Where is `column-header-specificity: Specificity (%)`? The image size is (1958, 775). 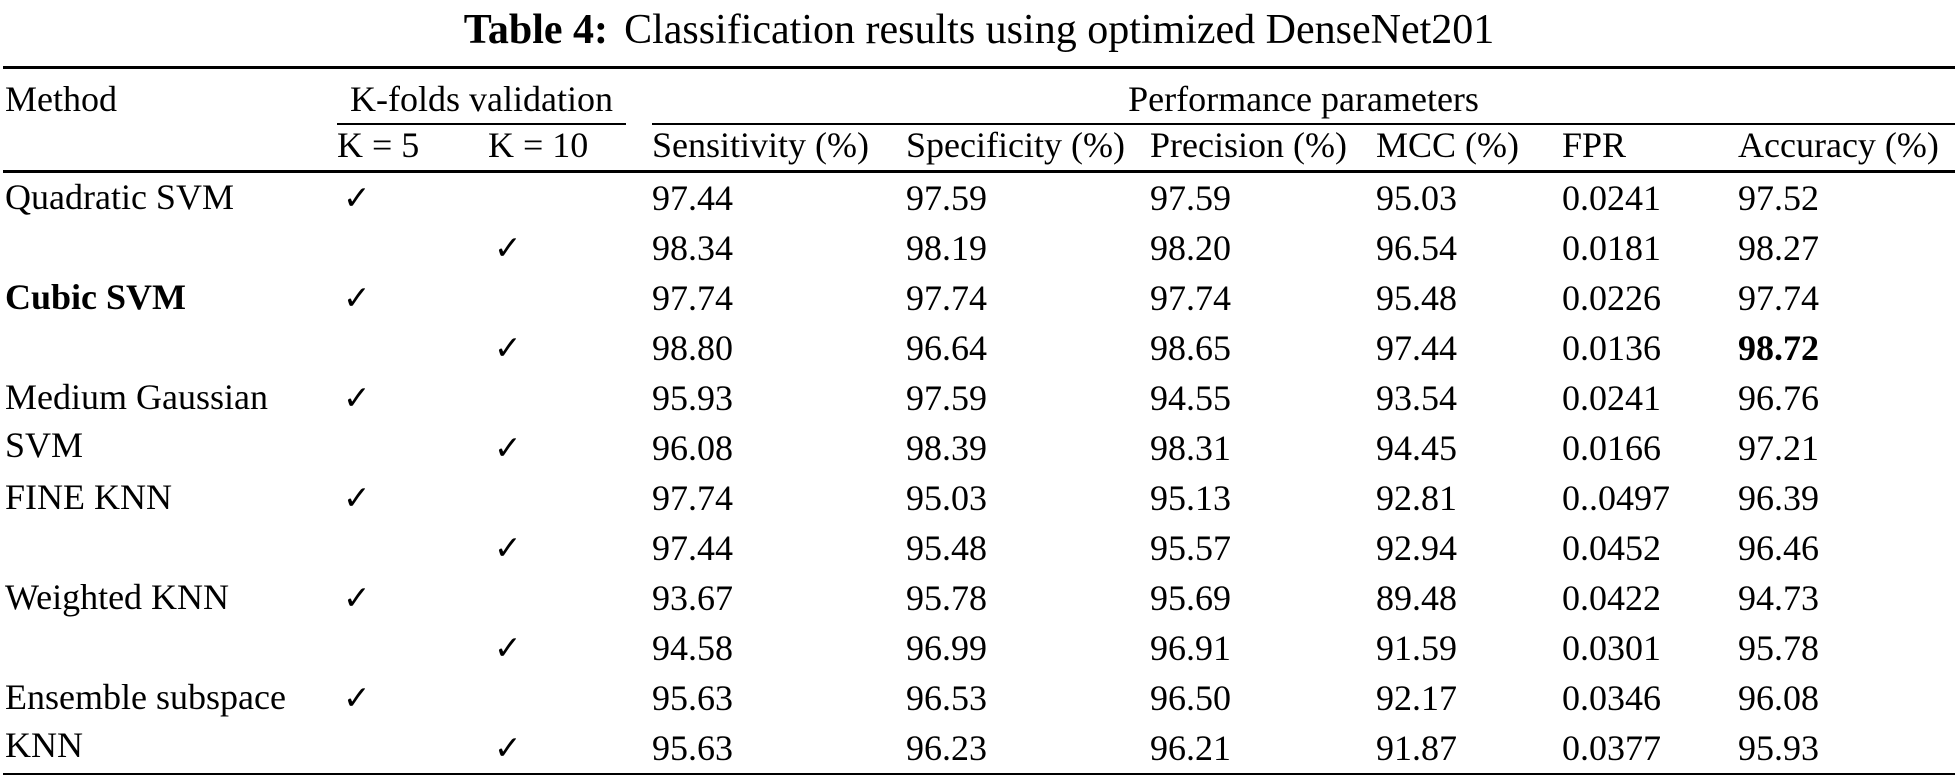
column-header-specificity: Specificity (%) is located at coordinates (1026, 149).